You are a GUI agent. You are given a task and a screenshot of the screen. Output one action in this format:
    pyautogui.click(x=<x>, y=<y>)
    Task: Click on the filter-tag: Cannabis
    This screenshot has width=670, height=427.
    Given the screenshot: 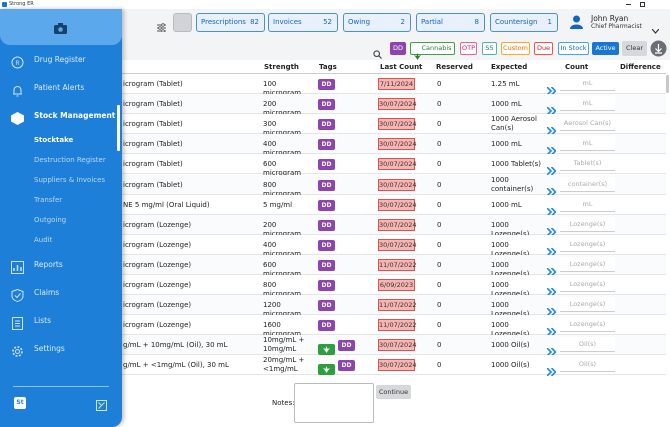 What is the action you would take?
    pyautogui.click(x=432, y=51)
    